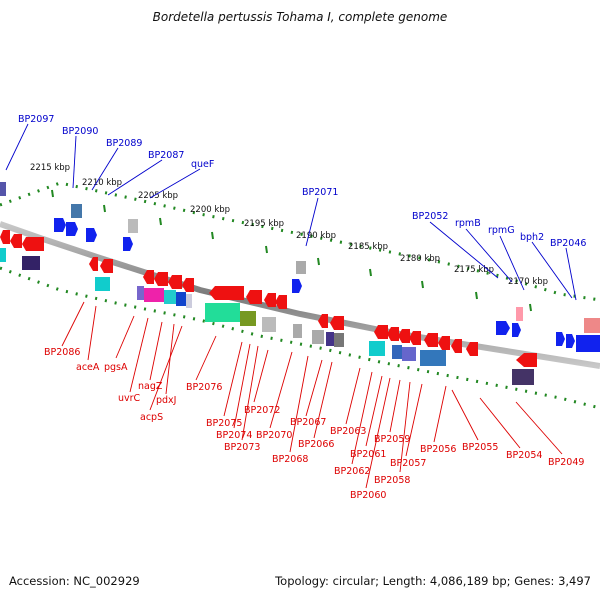 This screenshot has width=600, height=600. What do you see at coordinates (224, 423) in the screenshot?
I see `gene-label-bp2075: BP2075` at bounding box center [224, 423].